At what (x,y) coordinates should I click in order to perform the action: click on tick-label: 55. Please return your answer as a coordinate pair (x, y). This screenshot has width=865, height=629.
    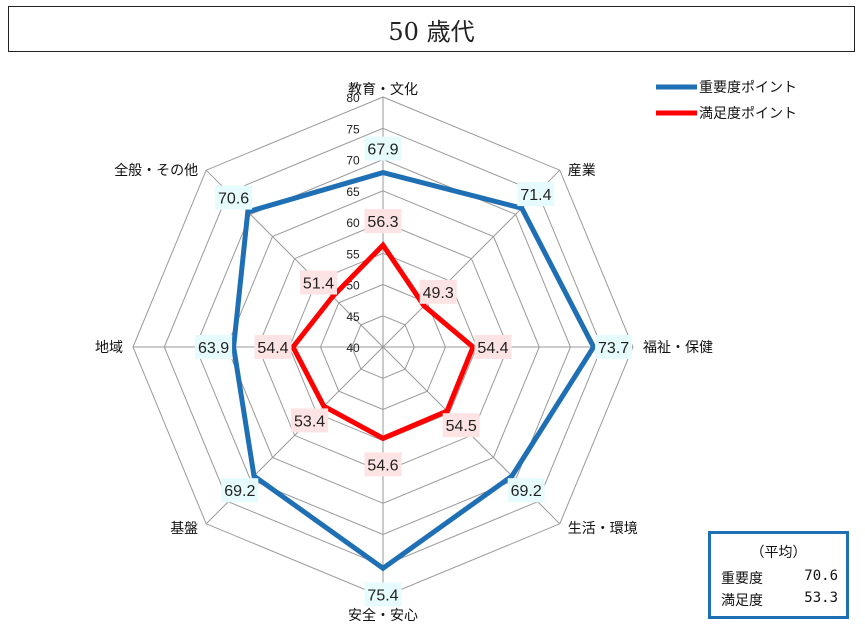
    Looking at the image, I should click on (353, 254).